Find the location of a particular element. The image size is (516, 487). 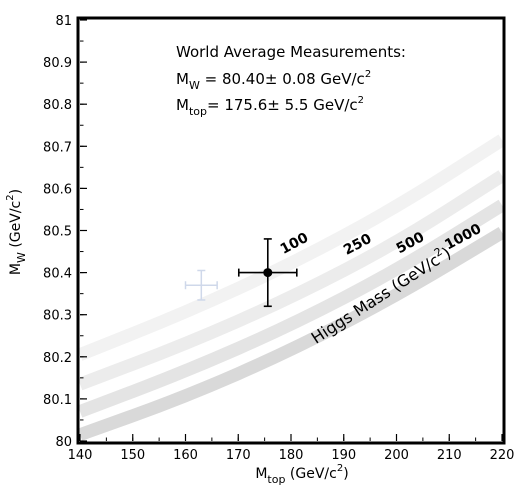

y-tick-label: 80.4 is located at coordinates (57, 274).